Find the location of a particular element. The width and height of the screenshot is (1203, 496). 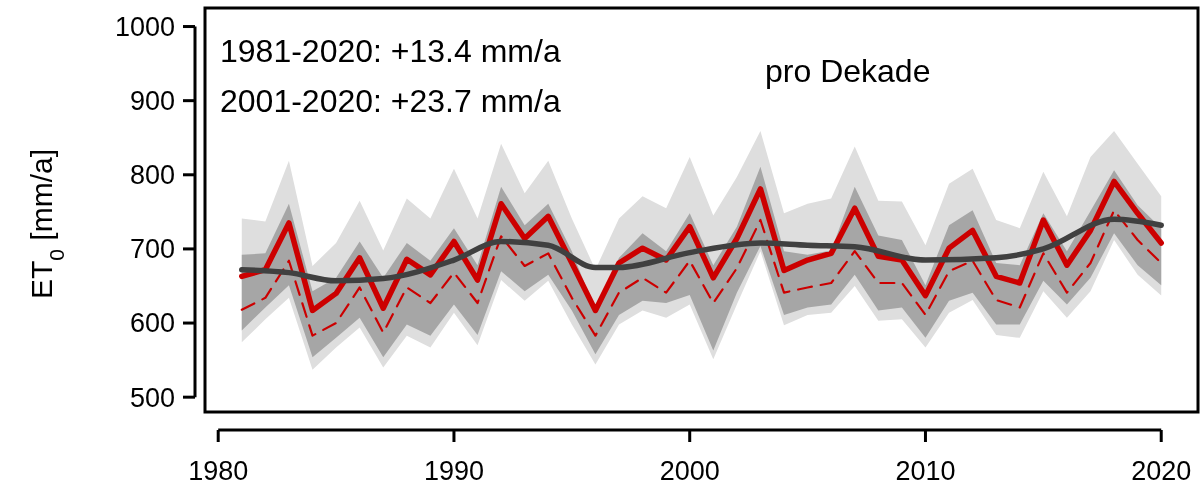

x-tick-label: 2020 is located at coordinates (1161, 471).